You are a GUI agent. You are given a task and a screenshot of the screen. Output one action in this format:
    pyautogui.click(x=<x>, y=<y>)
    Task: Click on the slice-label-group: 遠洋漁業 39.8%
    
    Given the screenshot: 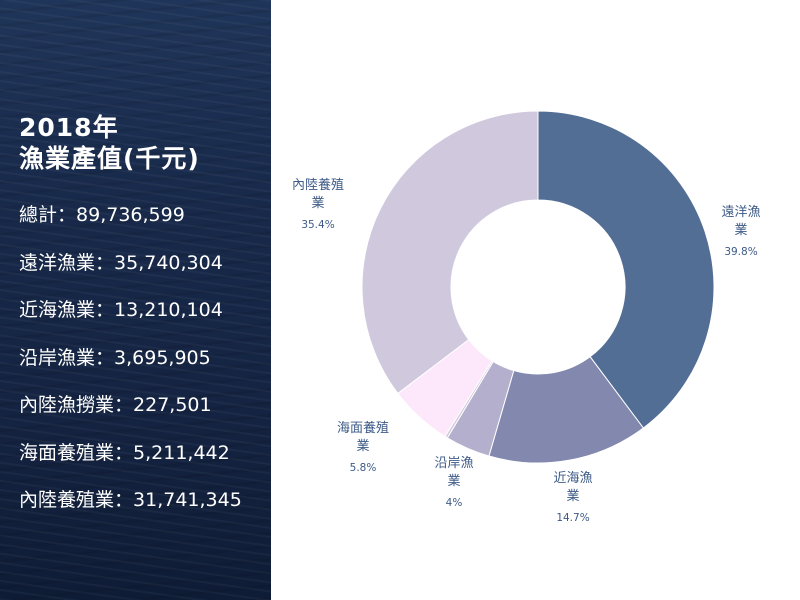 What is the action you would take?
    pyautogui.click(x=740, y=231)
    